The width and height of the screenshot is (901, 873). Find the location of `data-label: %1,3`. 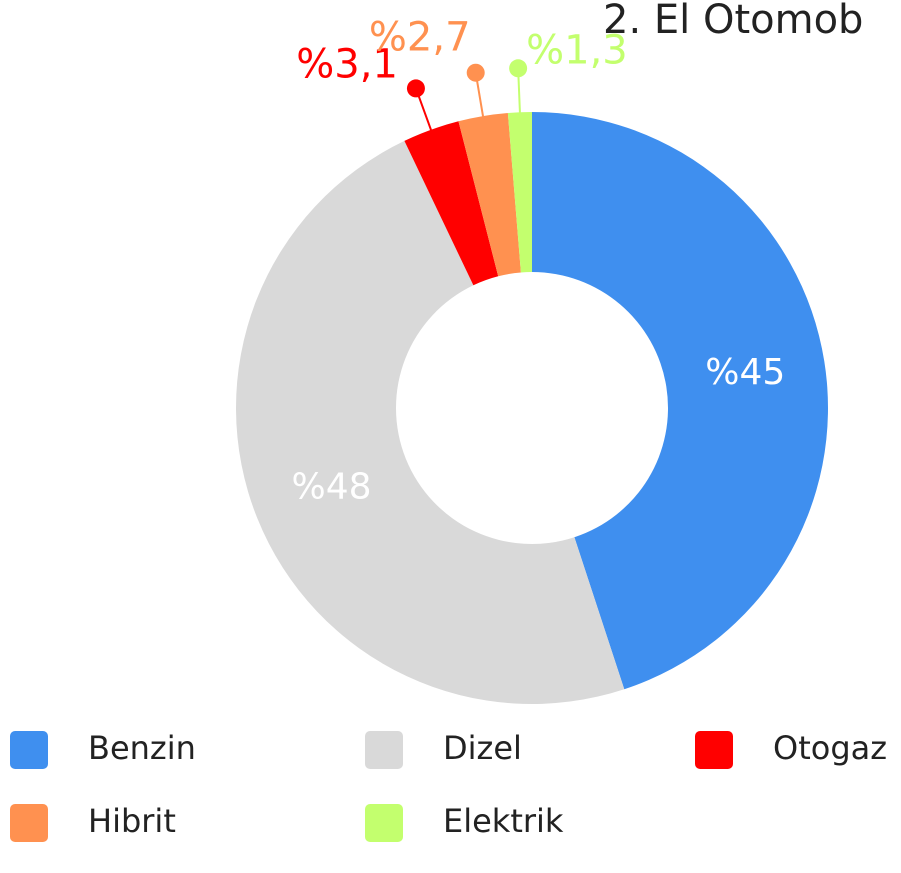

data-label: %1,3 is located at coordinates (577, 50).